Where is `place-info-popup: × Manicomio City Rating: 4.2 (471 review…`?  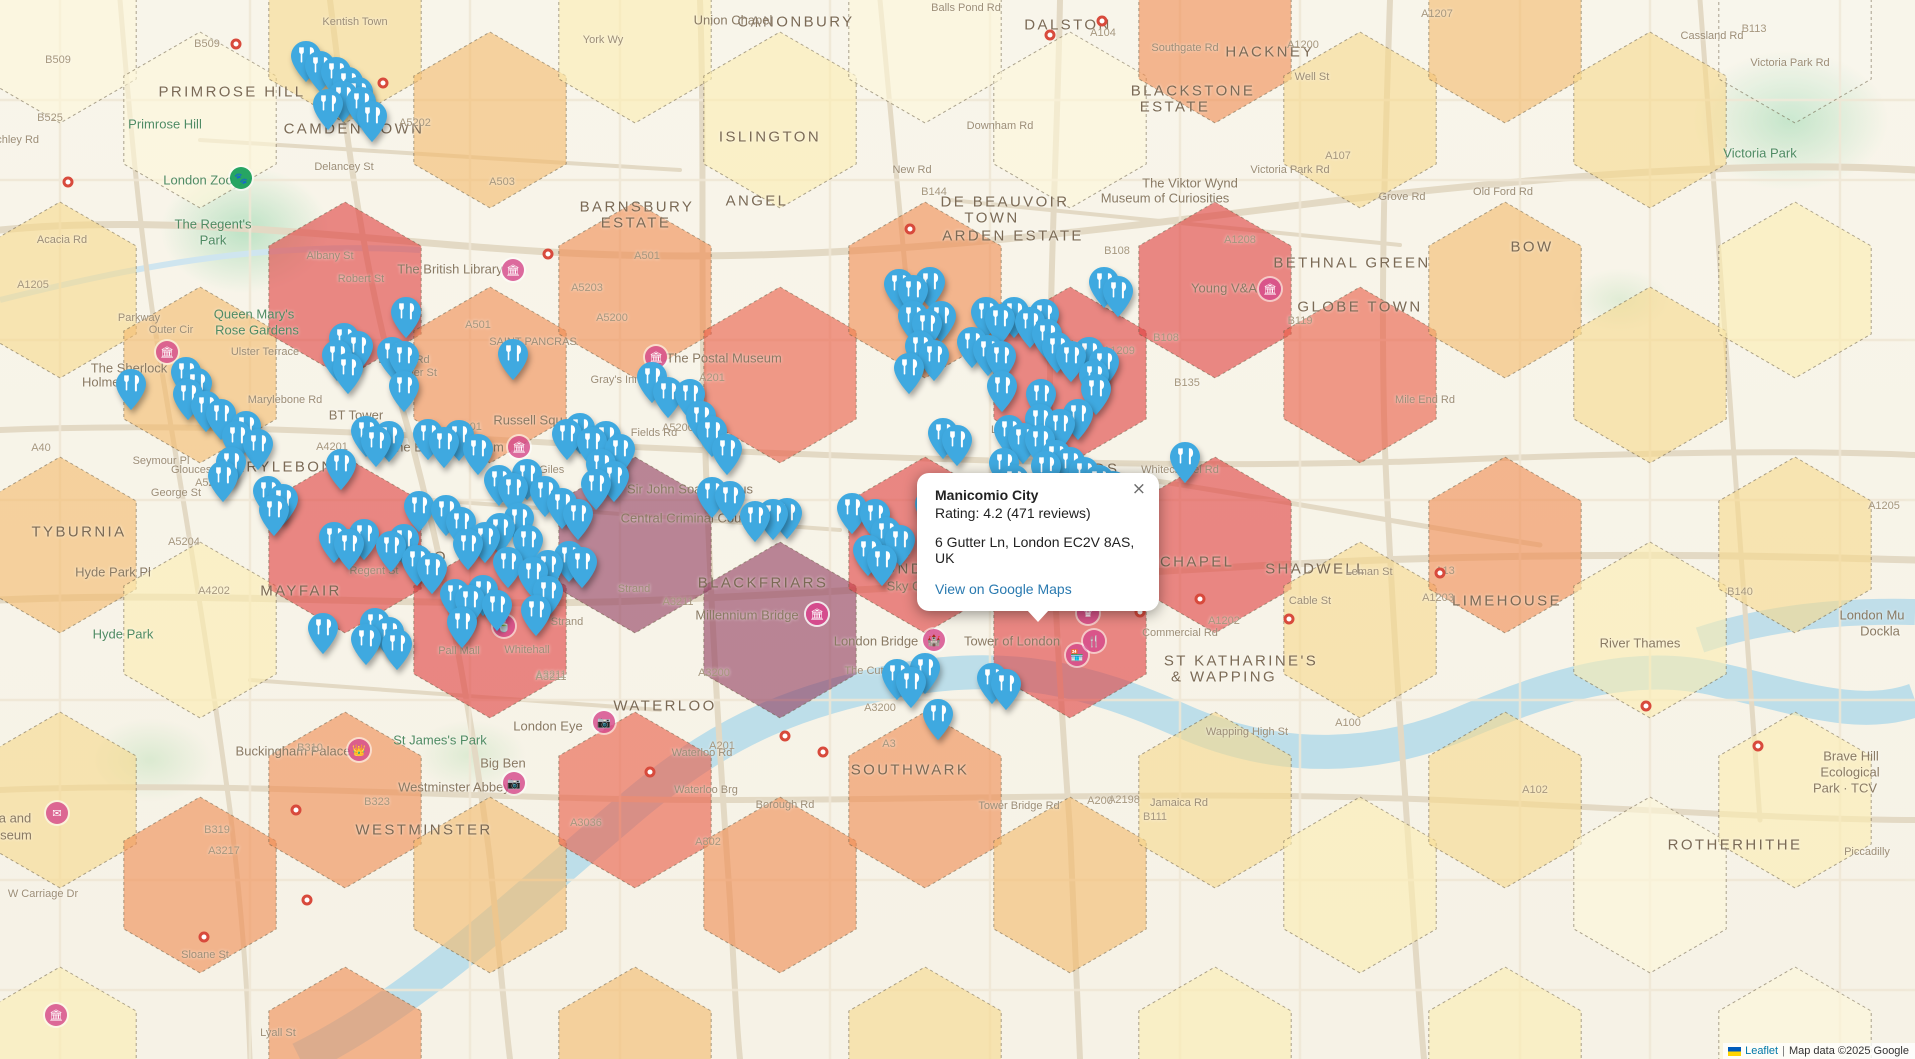 place-info-popup: × Manicomio City Rating: 4.2 (471 review… is located at coordinates (1038, 547).